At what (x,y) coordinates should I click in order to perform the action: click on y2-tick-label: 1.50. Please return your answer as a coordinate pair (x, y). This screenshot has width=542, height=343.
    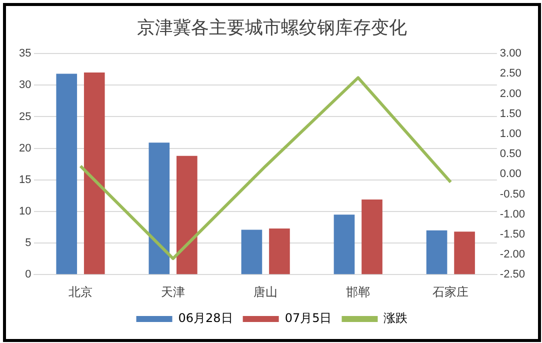
    Looking at the image, I should click on (511, 114).